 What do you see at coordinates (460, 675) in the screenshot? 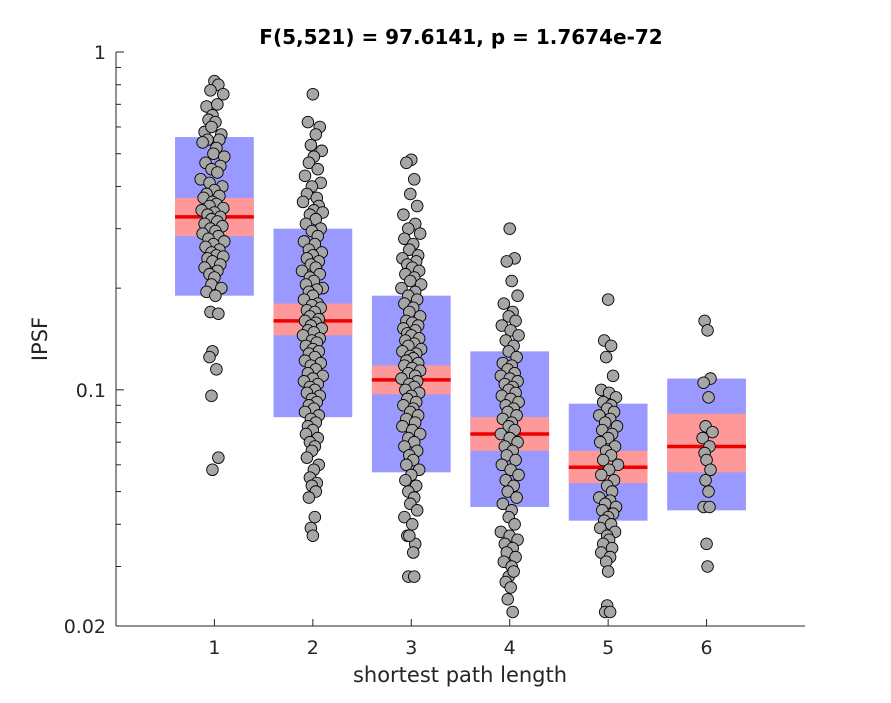
I see `x-axis-label: shortest path length` at bounding box center [460, 675].